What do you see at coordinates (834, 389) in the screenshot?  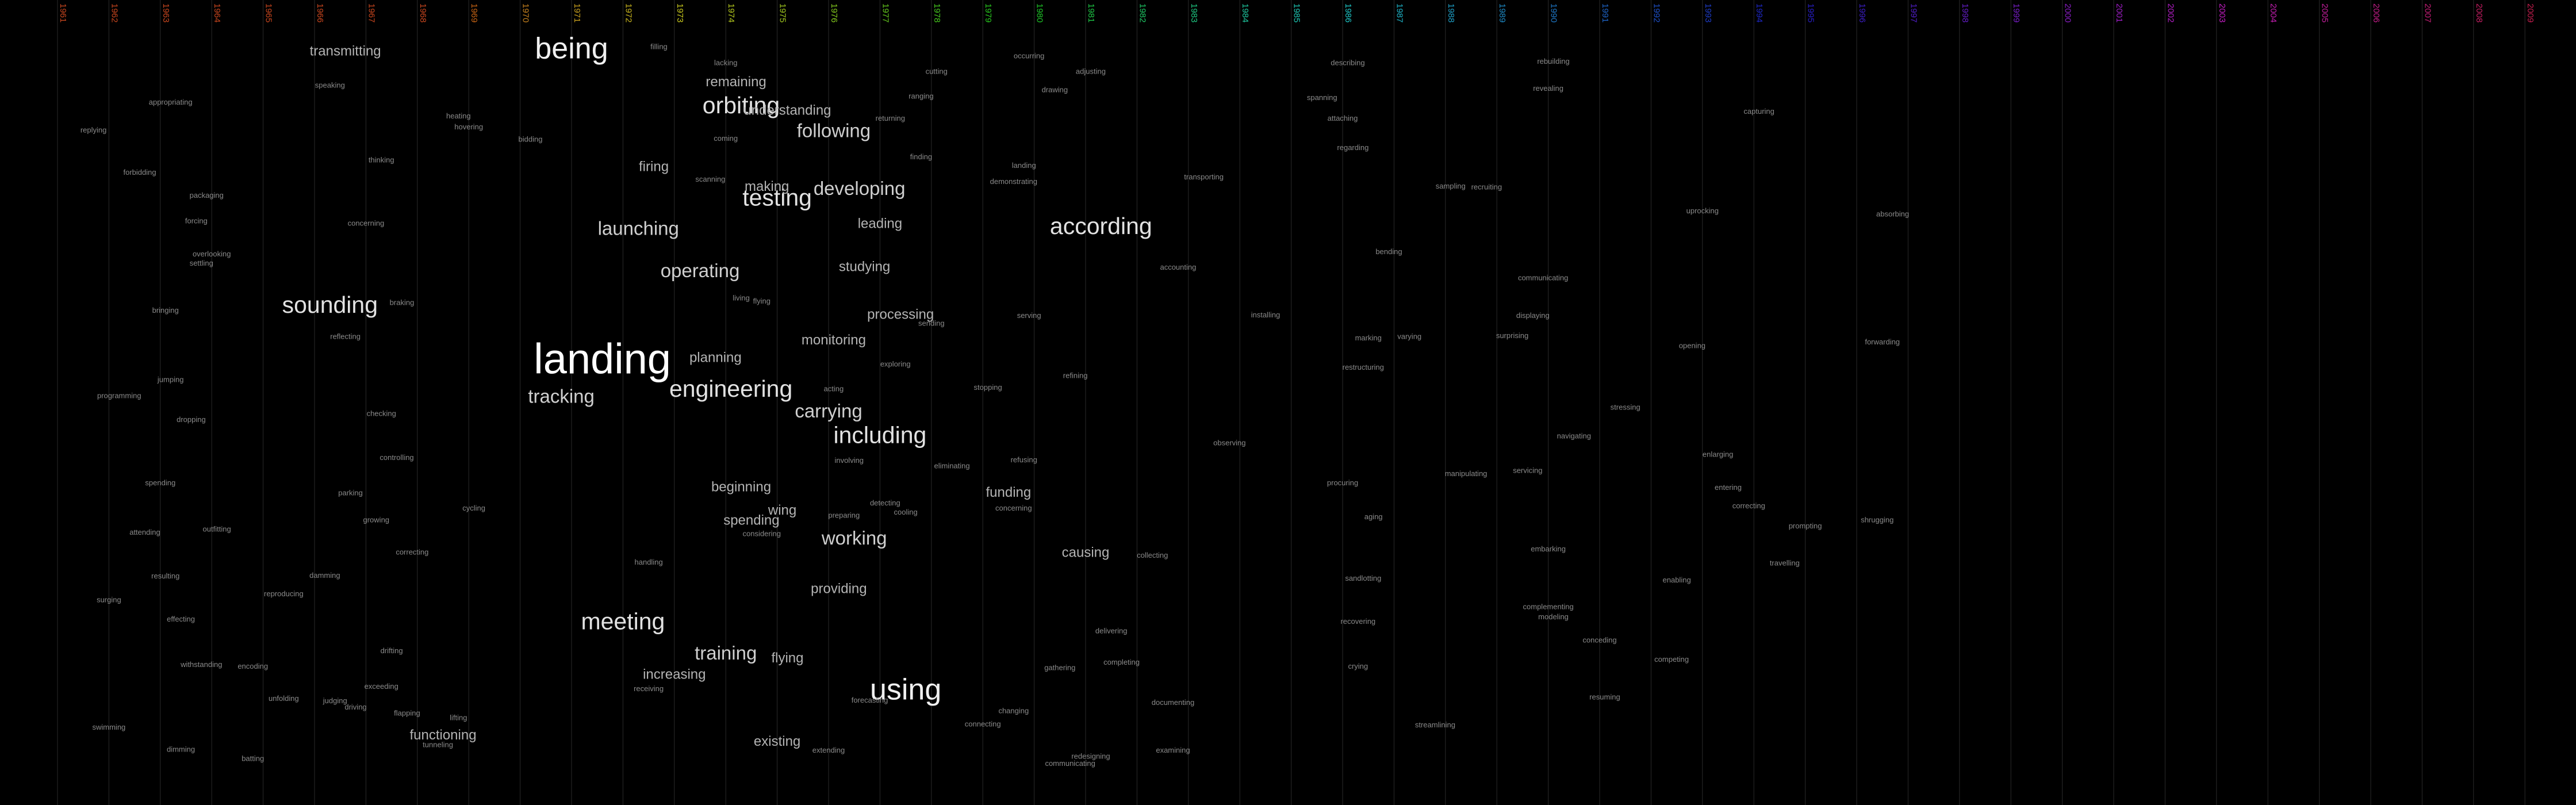 I see `word-label: acting` at bounding box center [834, 389].